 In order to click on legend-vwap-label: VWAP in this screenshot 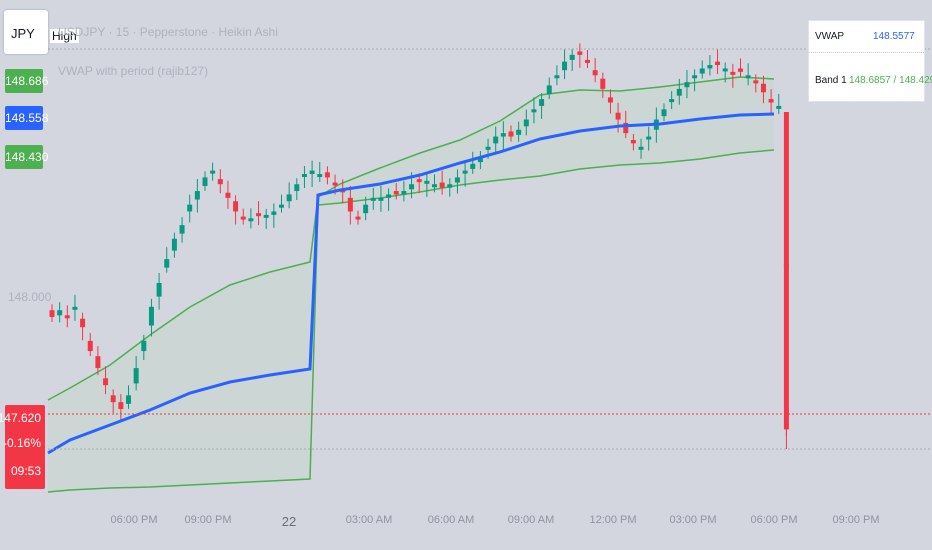, I will do `click(830, 36)`.